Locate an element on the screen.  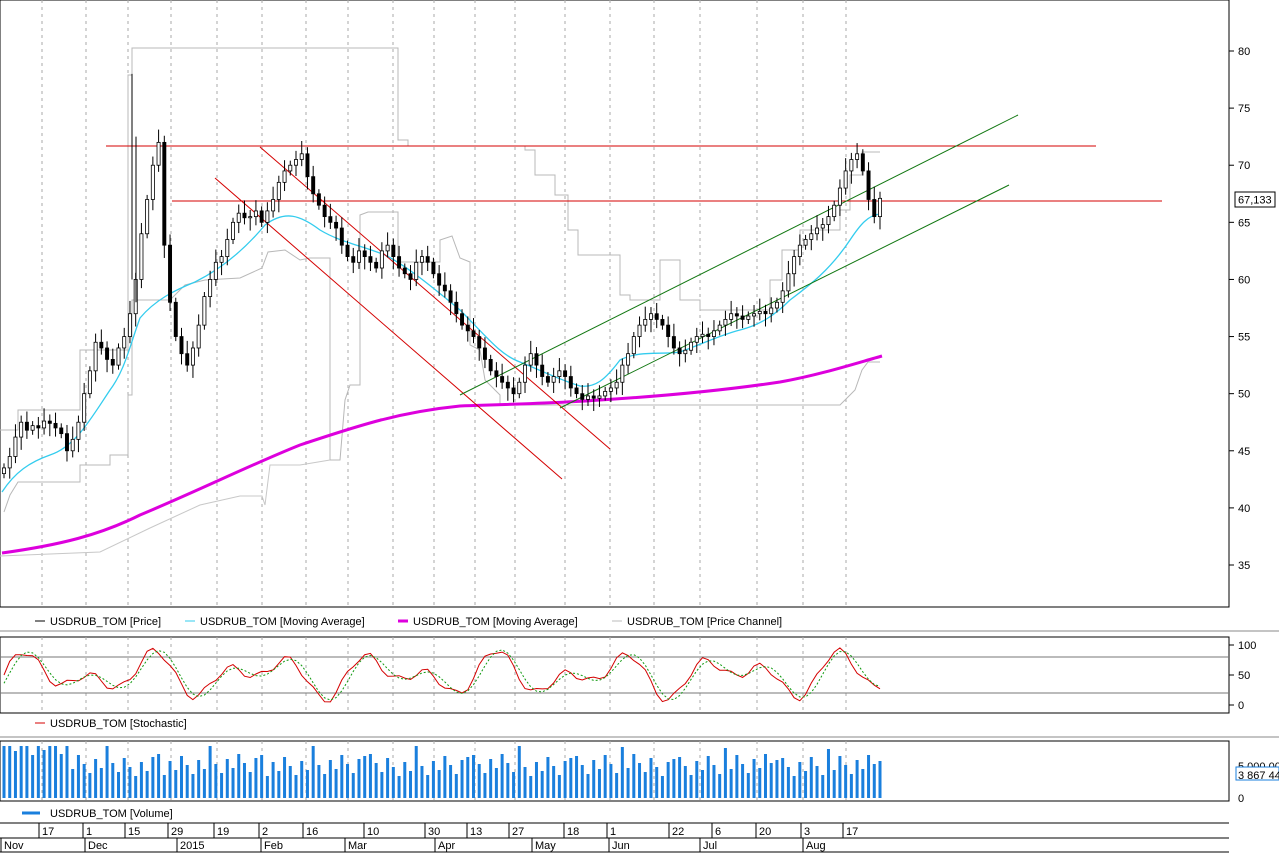
day-label: 27 is located at coordinates (518, 832).